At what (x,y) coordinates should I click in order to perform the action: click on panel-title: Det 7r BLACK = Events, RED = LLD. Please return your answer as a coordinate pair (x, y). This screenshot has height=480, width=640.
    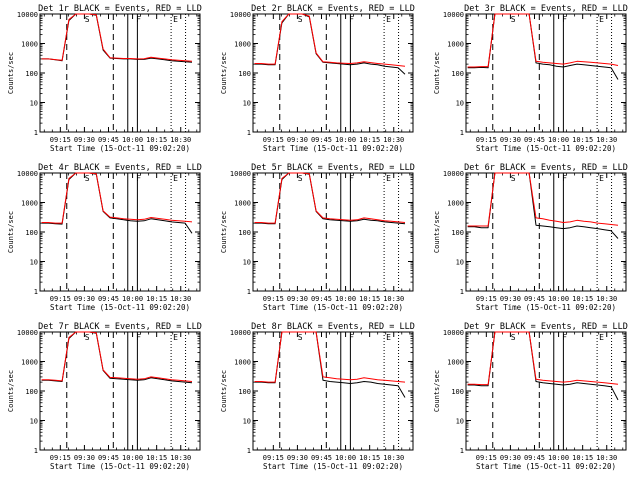
    Looking at the image, I should click on (120, 327).